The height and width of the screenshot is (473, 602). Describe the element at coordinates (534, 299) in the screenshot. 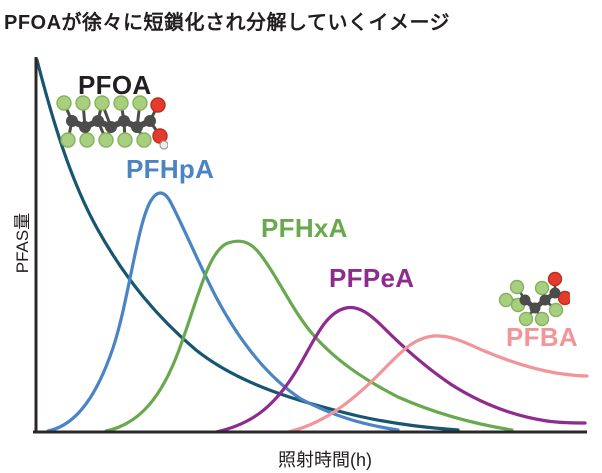

I see `pfba-molecule-icon` at that location.